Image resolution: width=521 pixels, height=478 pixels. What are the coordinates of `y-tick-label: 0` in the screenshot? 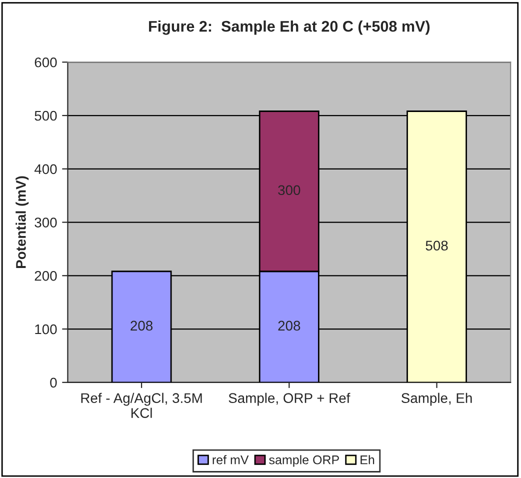 It's located at (53, 383).